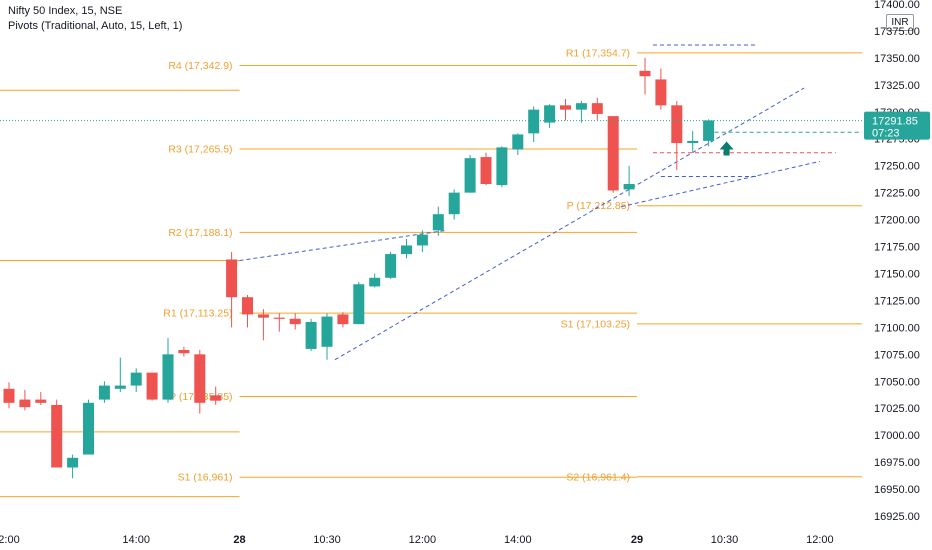 This screenshot has height=550, width=932. I want to click on pivot-label: S1 (17,103.25), so click(595, 324).